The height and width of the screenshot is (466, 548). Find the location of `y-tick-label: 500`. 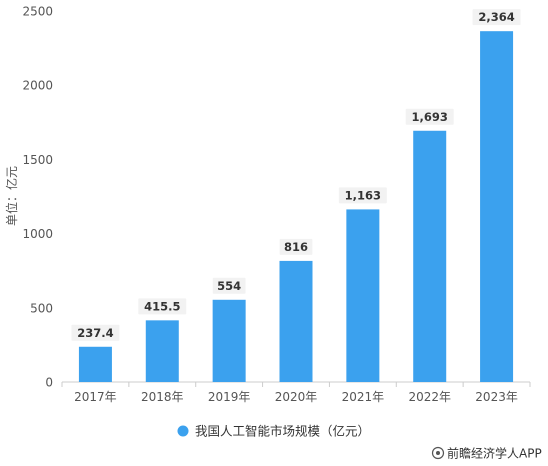

y-tick-label: 500 is located at coordinates (41, 308).